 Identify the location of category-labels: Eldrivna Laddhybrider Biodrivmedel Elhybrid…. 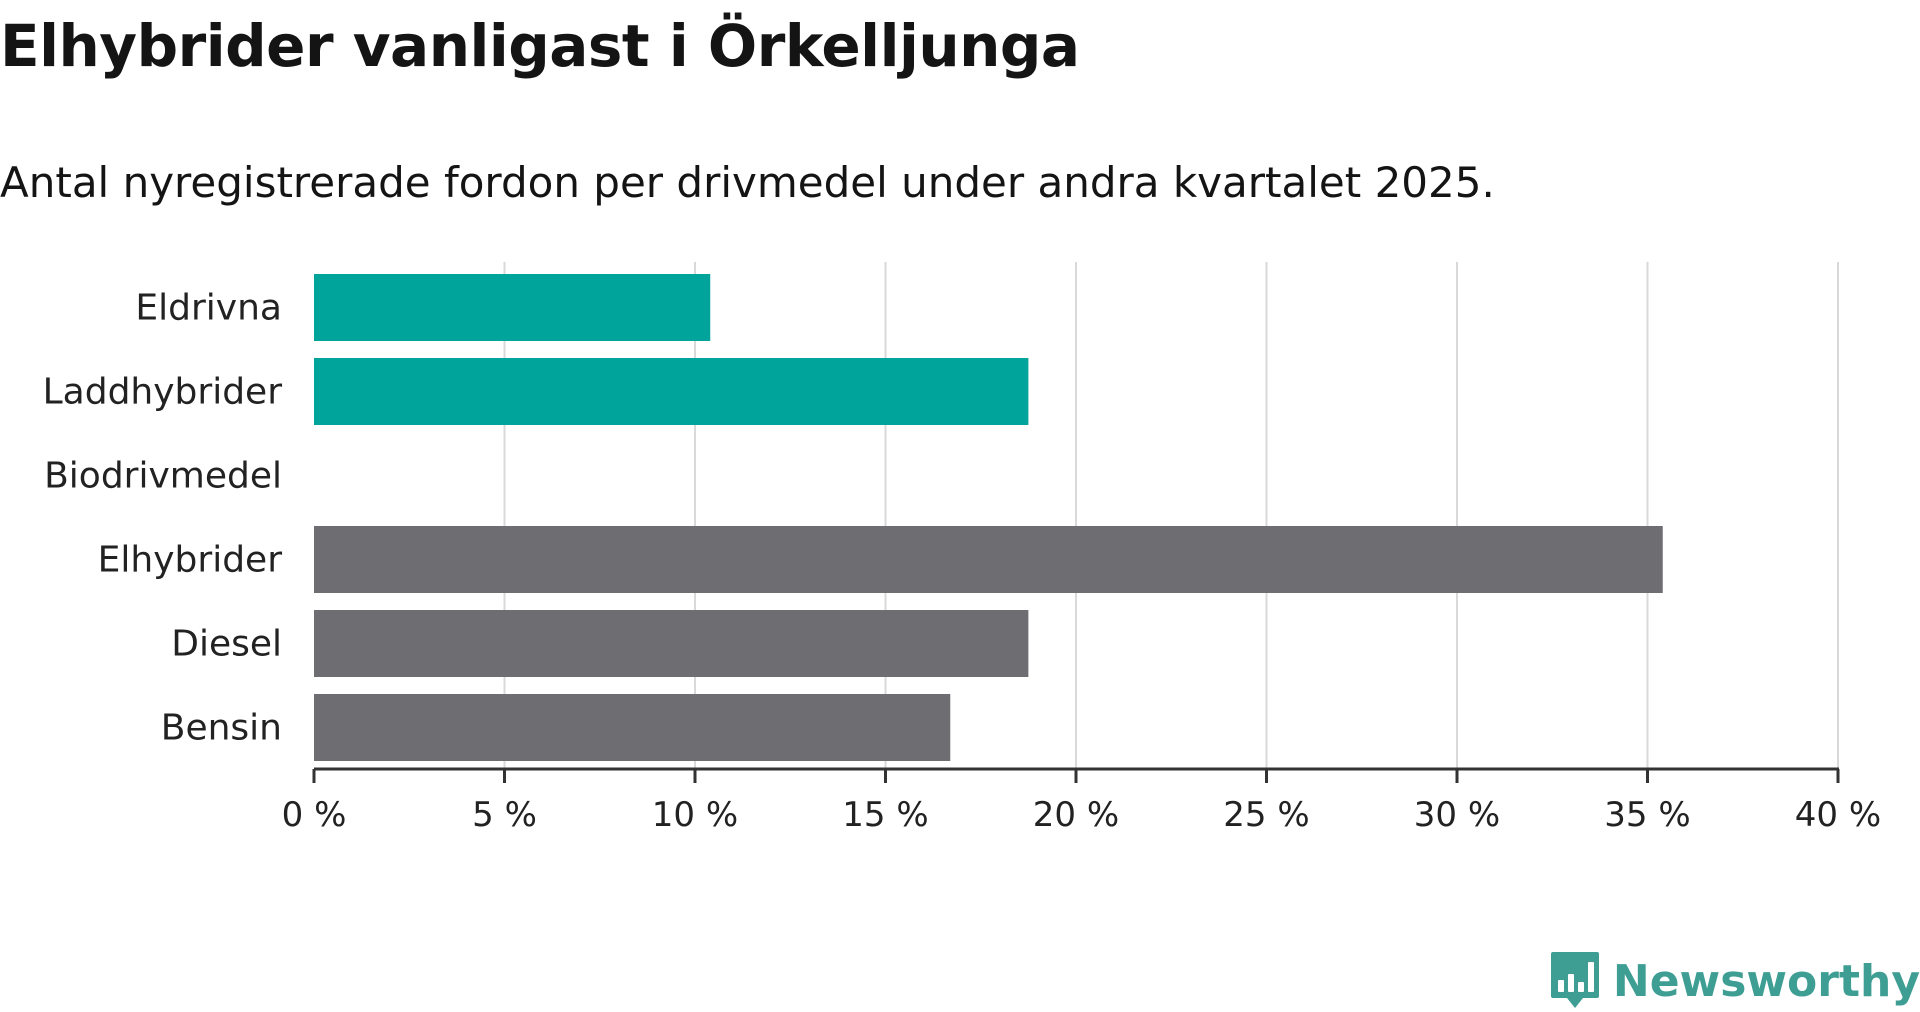
(163, 518).